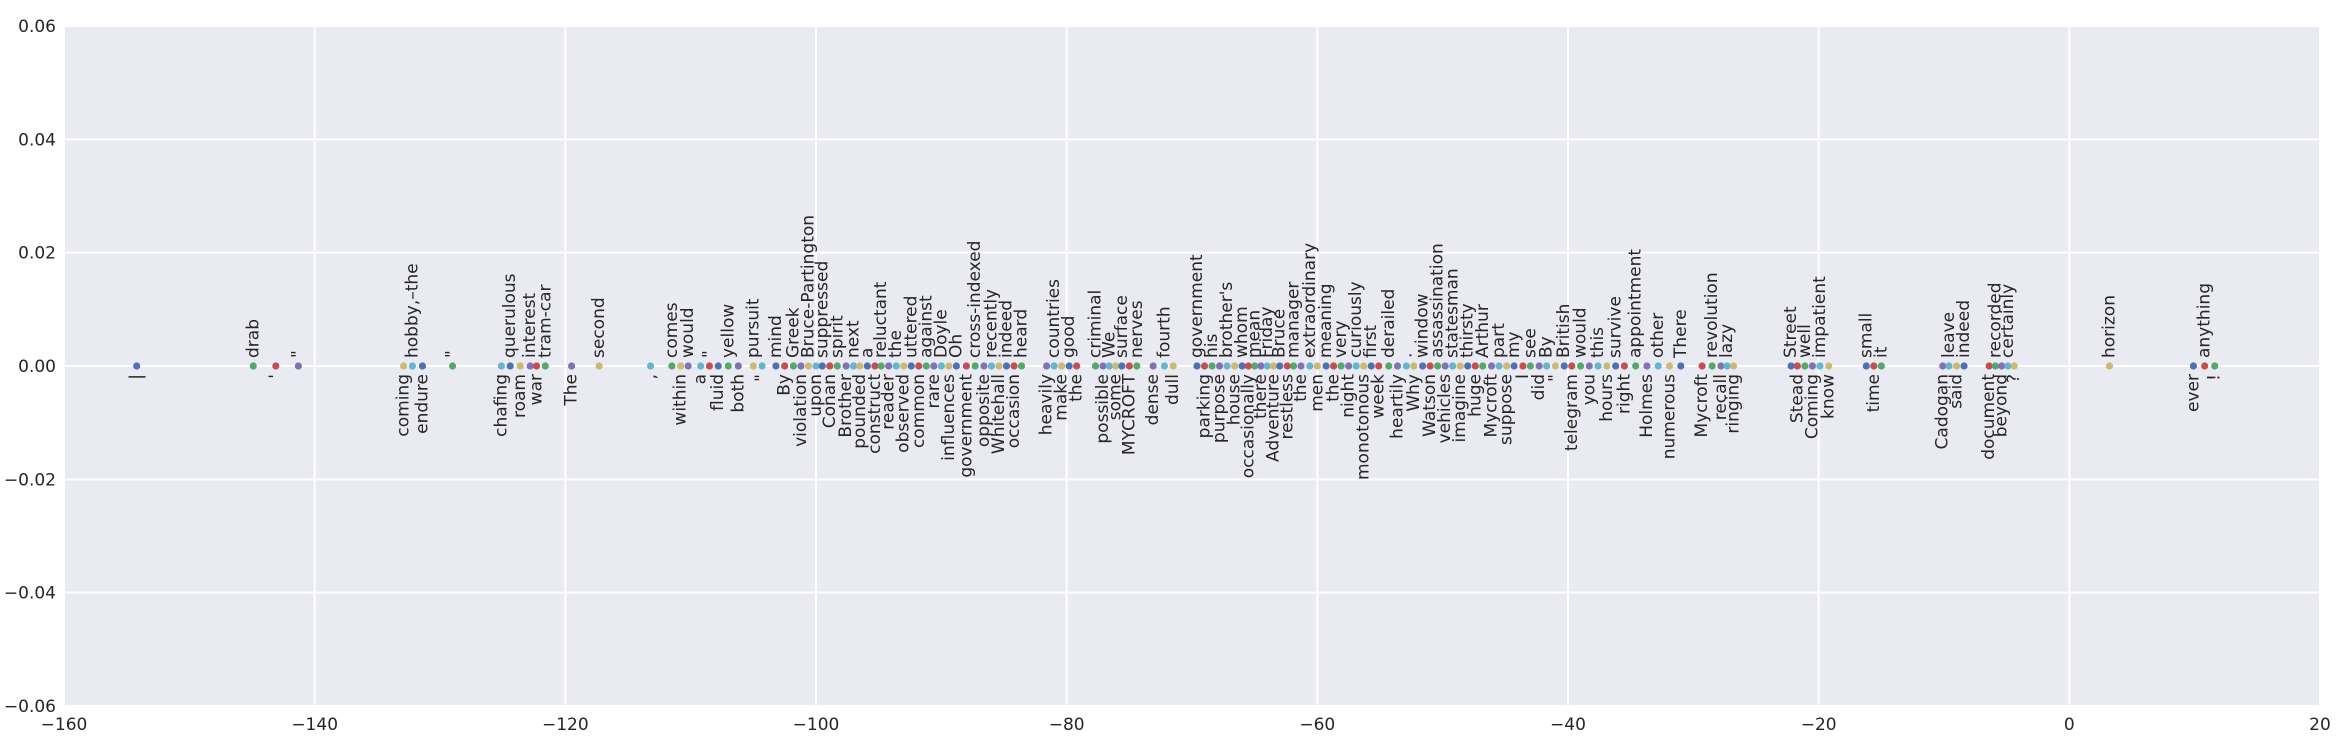  What do you see at coordinates (530, 325) in the screenshot?
I see `point-label: interest` at bounding box center [530, 325].